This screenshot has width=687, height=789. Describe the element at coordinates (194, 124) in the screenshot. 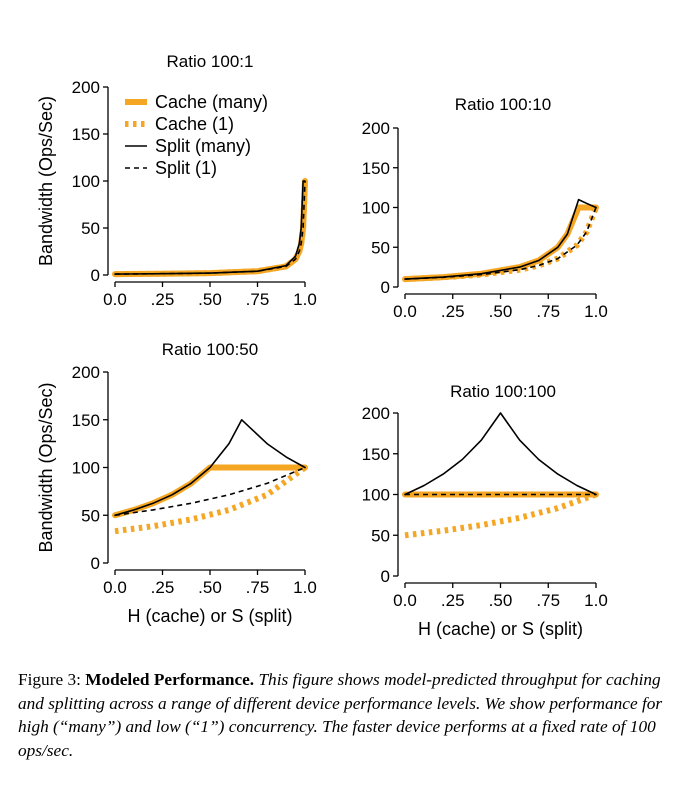

I see `legend-label: Cache (1)` at that location.